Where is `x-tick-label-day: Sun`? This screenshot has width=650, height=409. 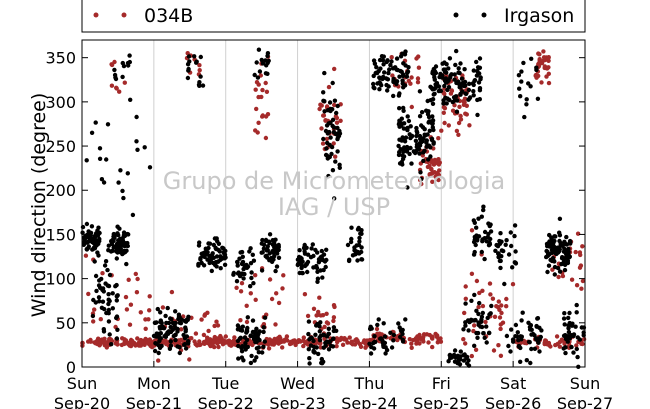
x-tick-label-day: Sun is located at coordinates (82, 383).